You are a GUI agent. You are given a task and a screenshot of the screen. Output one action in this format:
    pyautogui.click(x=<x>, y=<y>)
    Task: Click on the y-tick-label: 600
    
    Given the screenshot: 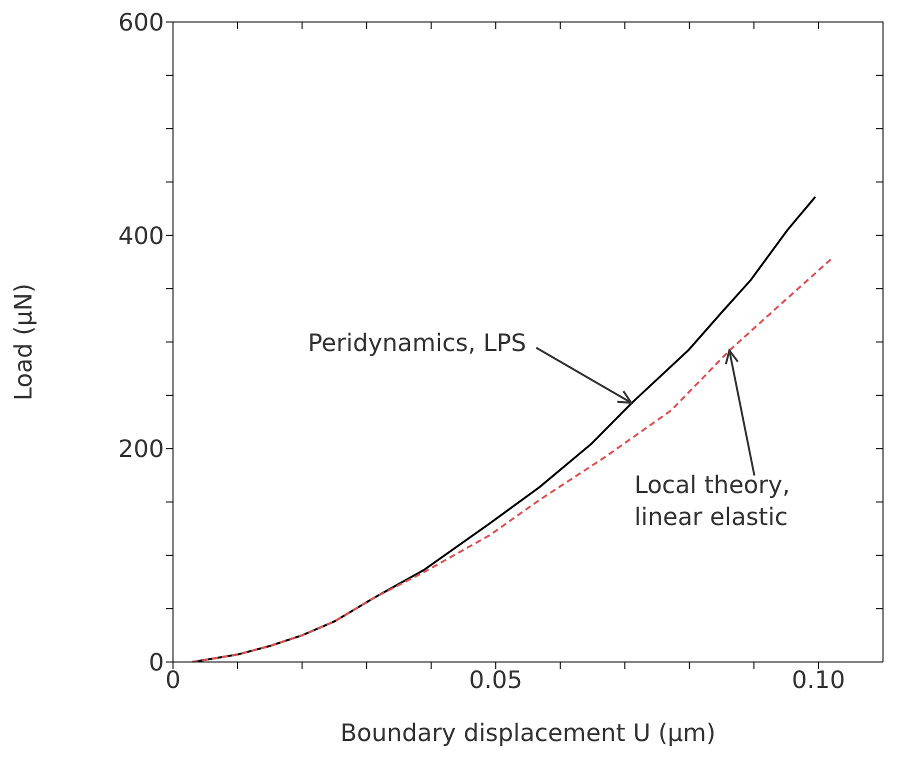 What is the action you would take?
    pyautogui.click(x=141, y=22)
    